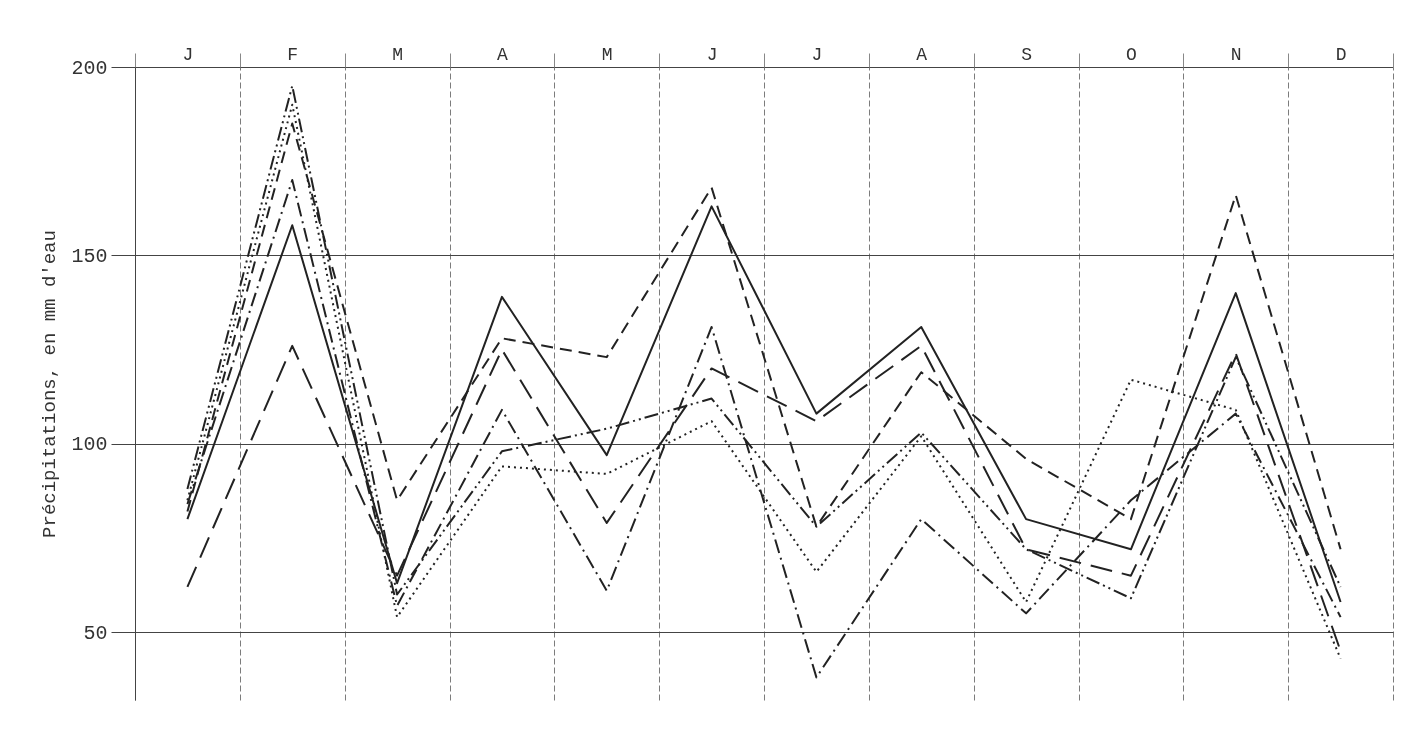 This screenshot has height=754, width=1405. I want to click on y-tick-label: 50, so click(95, 633).